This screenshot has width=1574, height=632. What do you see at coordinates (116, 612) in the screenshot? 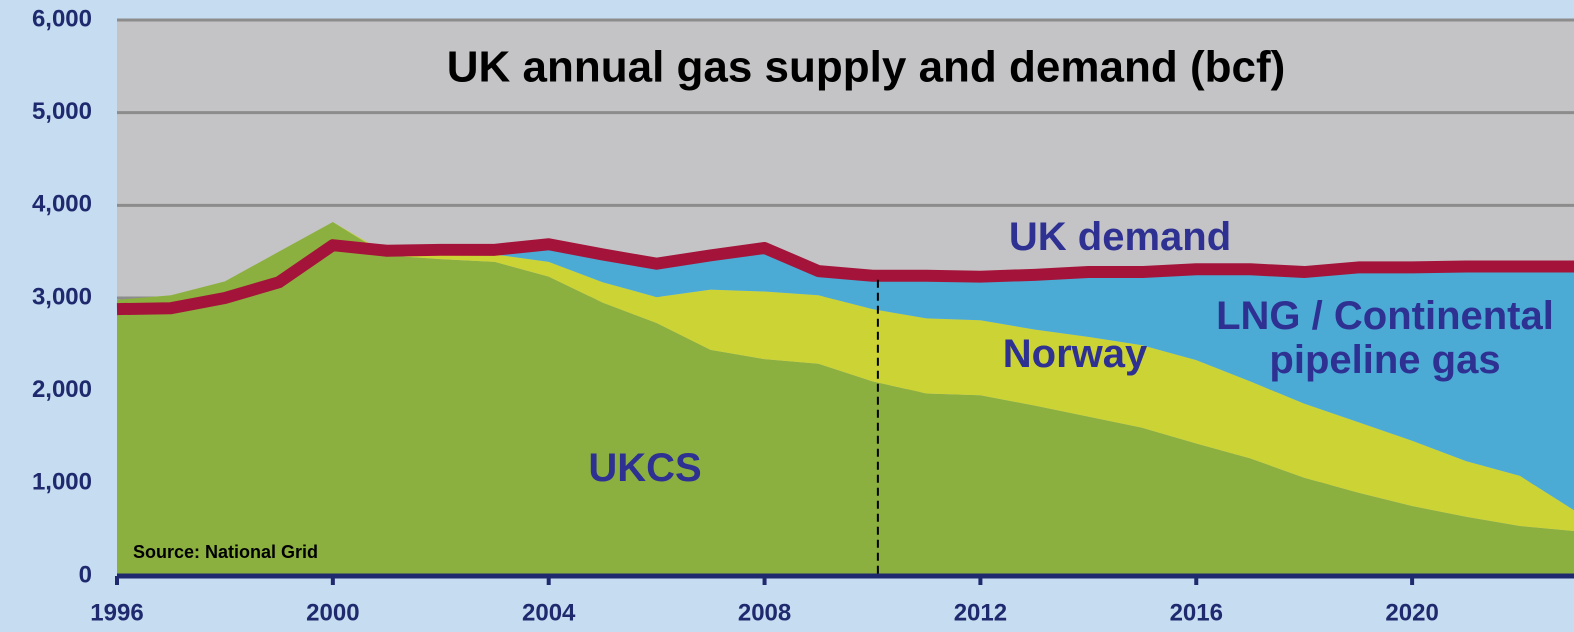
I see `x-tick-label: 1996` at bounding box center [116, 612].